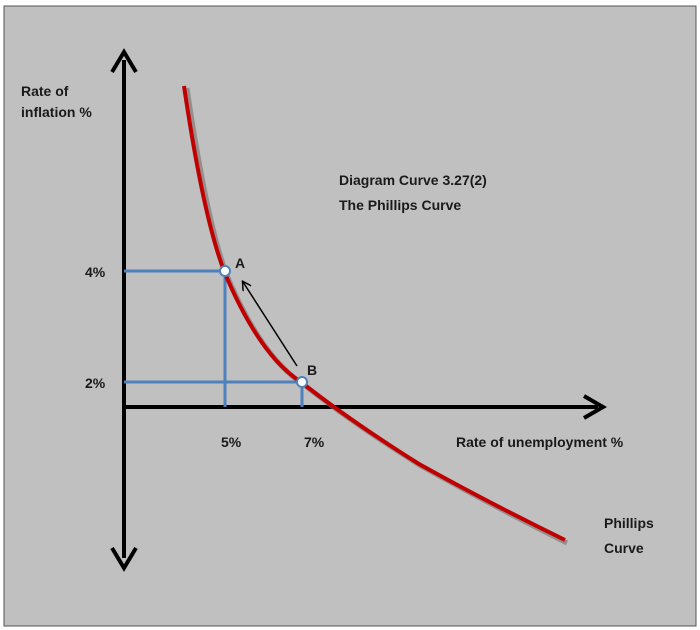  Describe the element at coordinates (95, 383) in the screenshot. I see `y-tick-2-percent: 2%` at that location.